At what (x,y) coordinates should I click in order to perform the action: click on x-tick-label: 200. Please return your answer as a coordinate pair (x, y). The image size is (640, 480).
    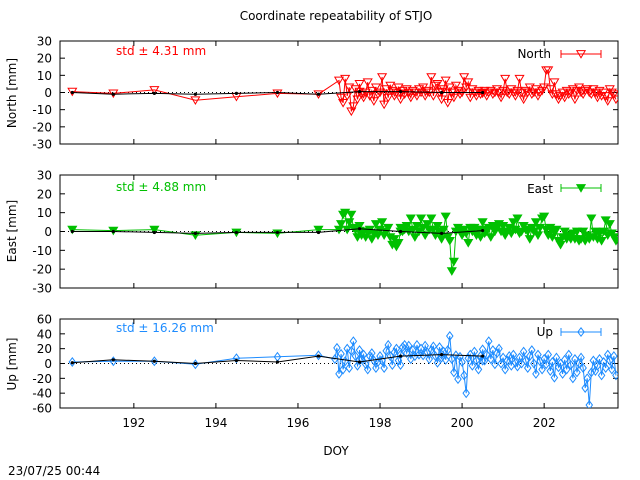
    Looking at the image, I should click on (462, 423).